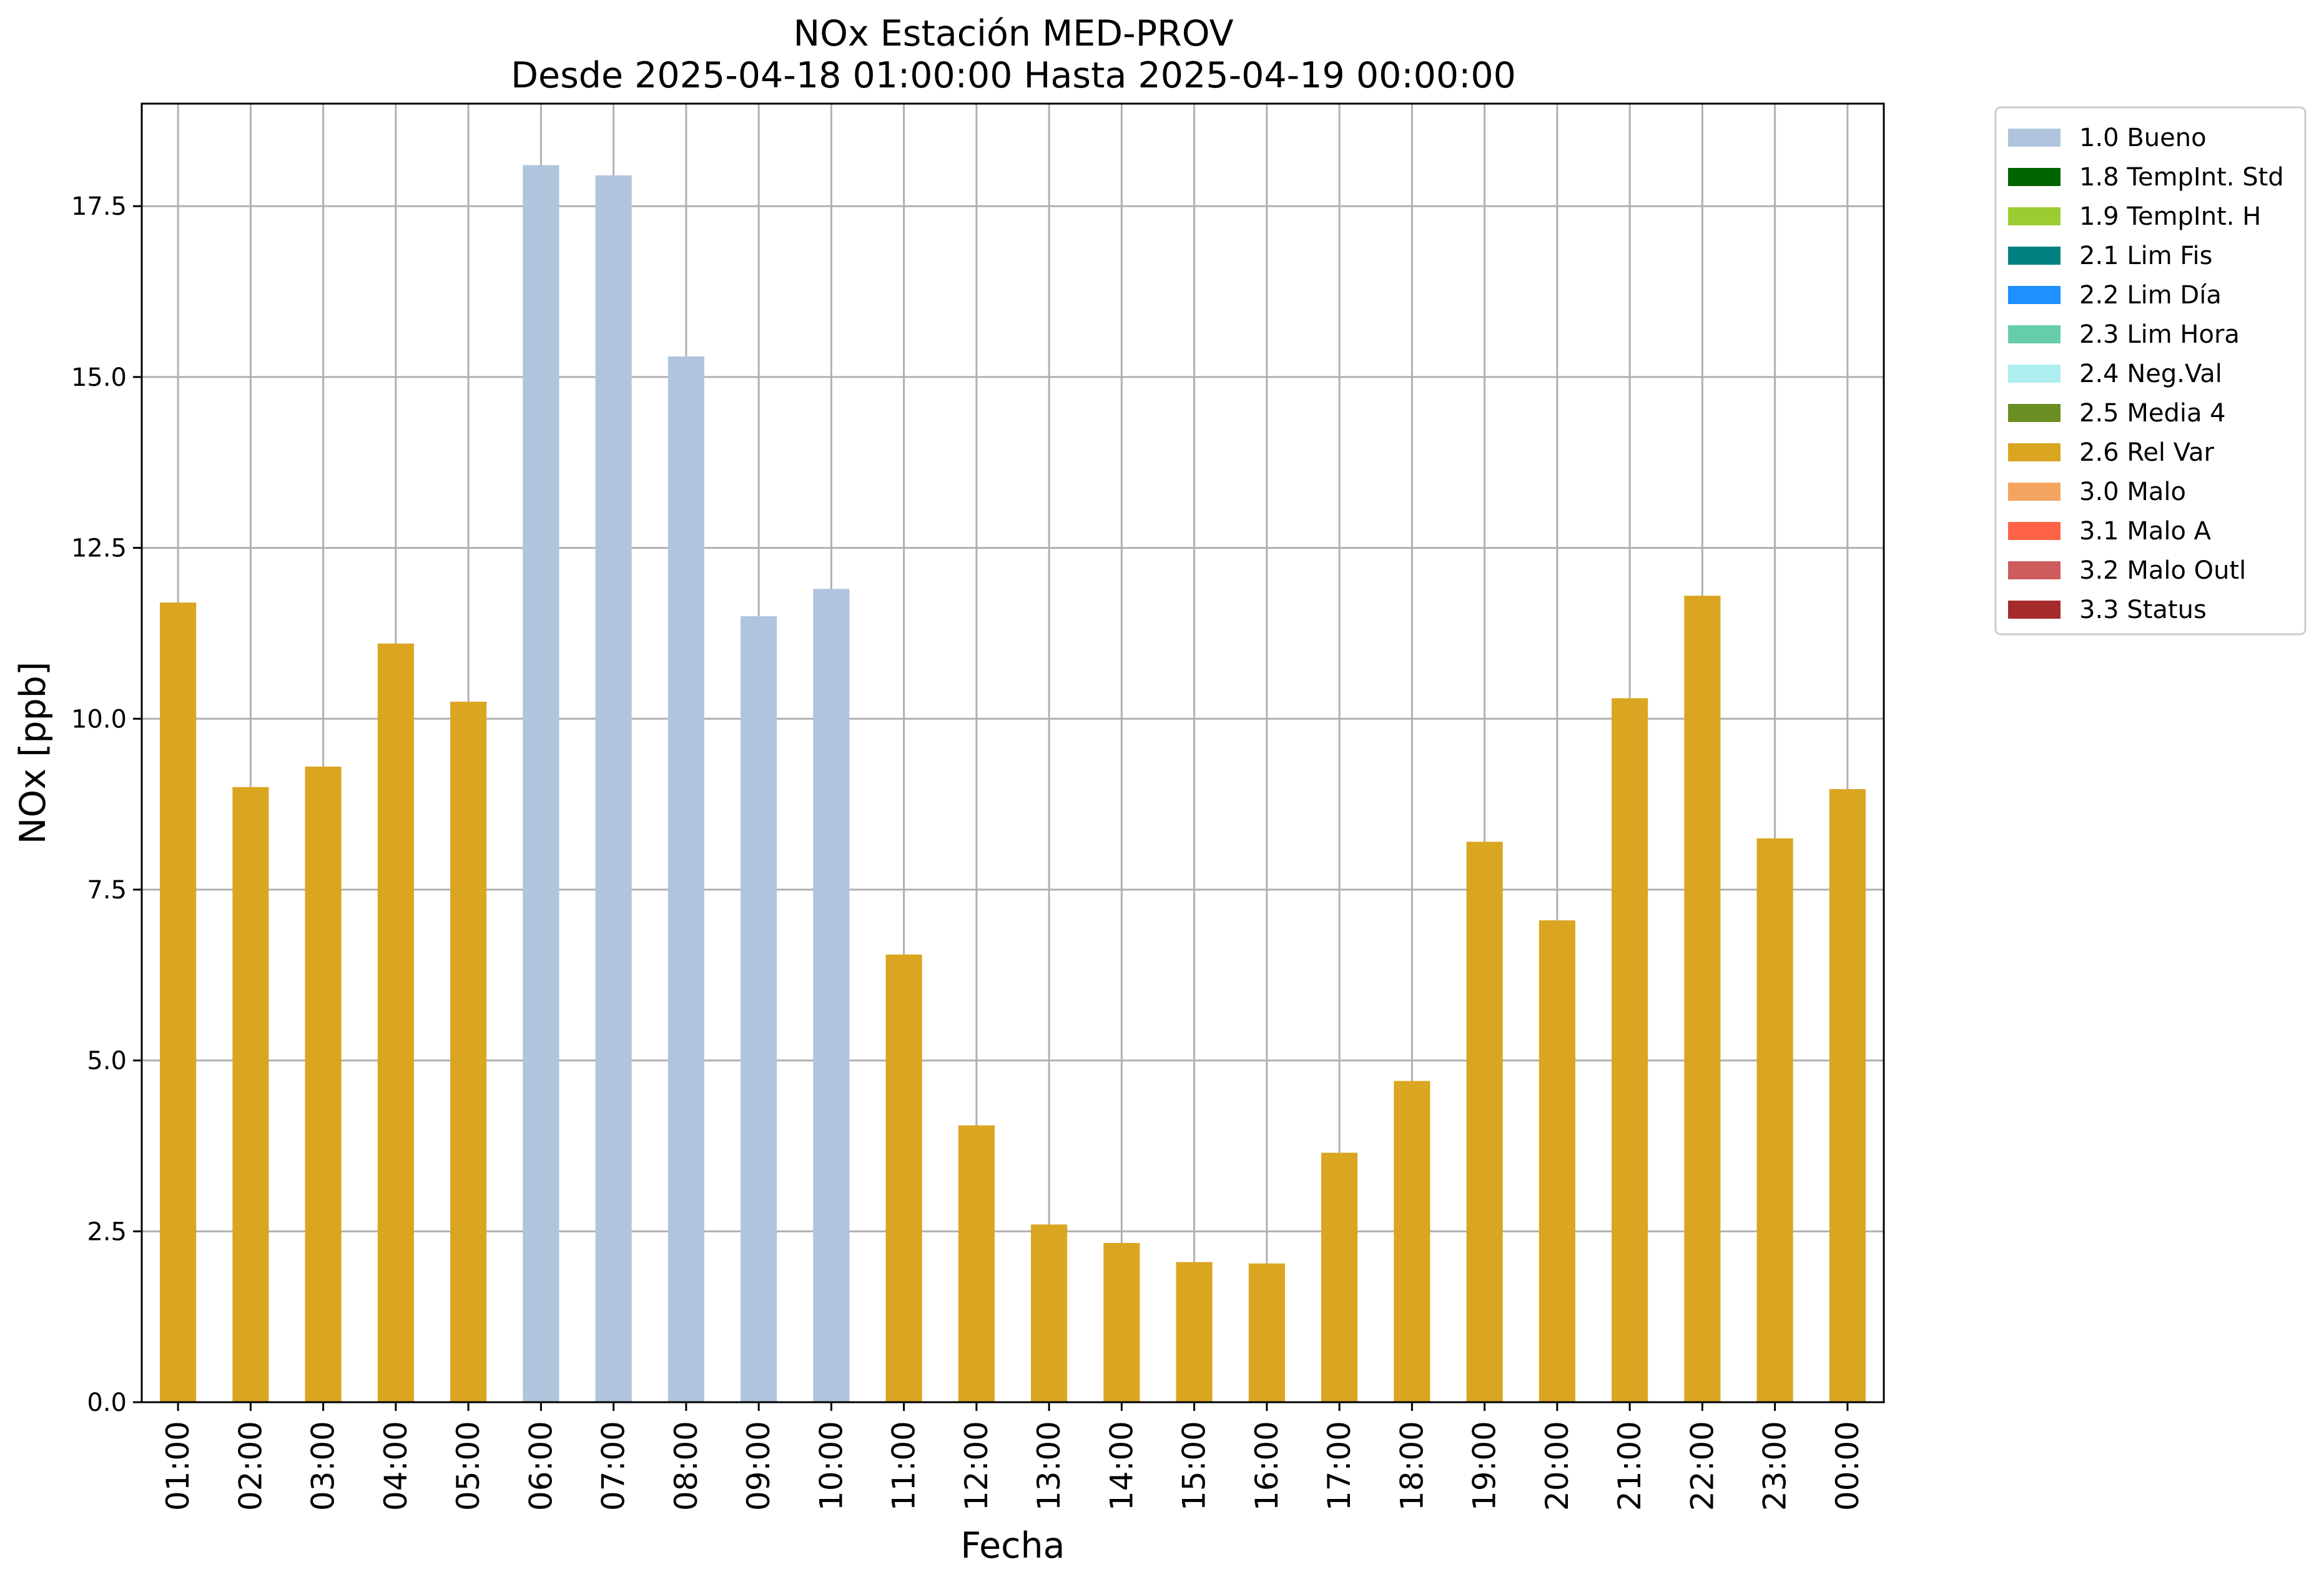  What do you see at coordinates (1049, 1466) in the screenshot?
I see `x-tick-label: 13:00` at bounding box center [1049, 1466].